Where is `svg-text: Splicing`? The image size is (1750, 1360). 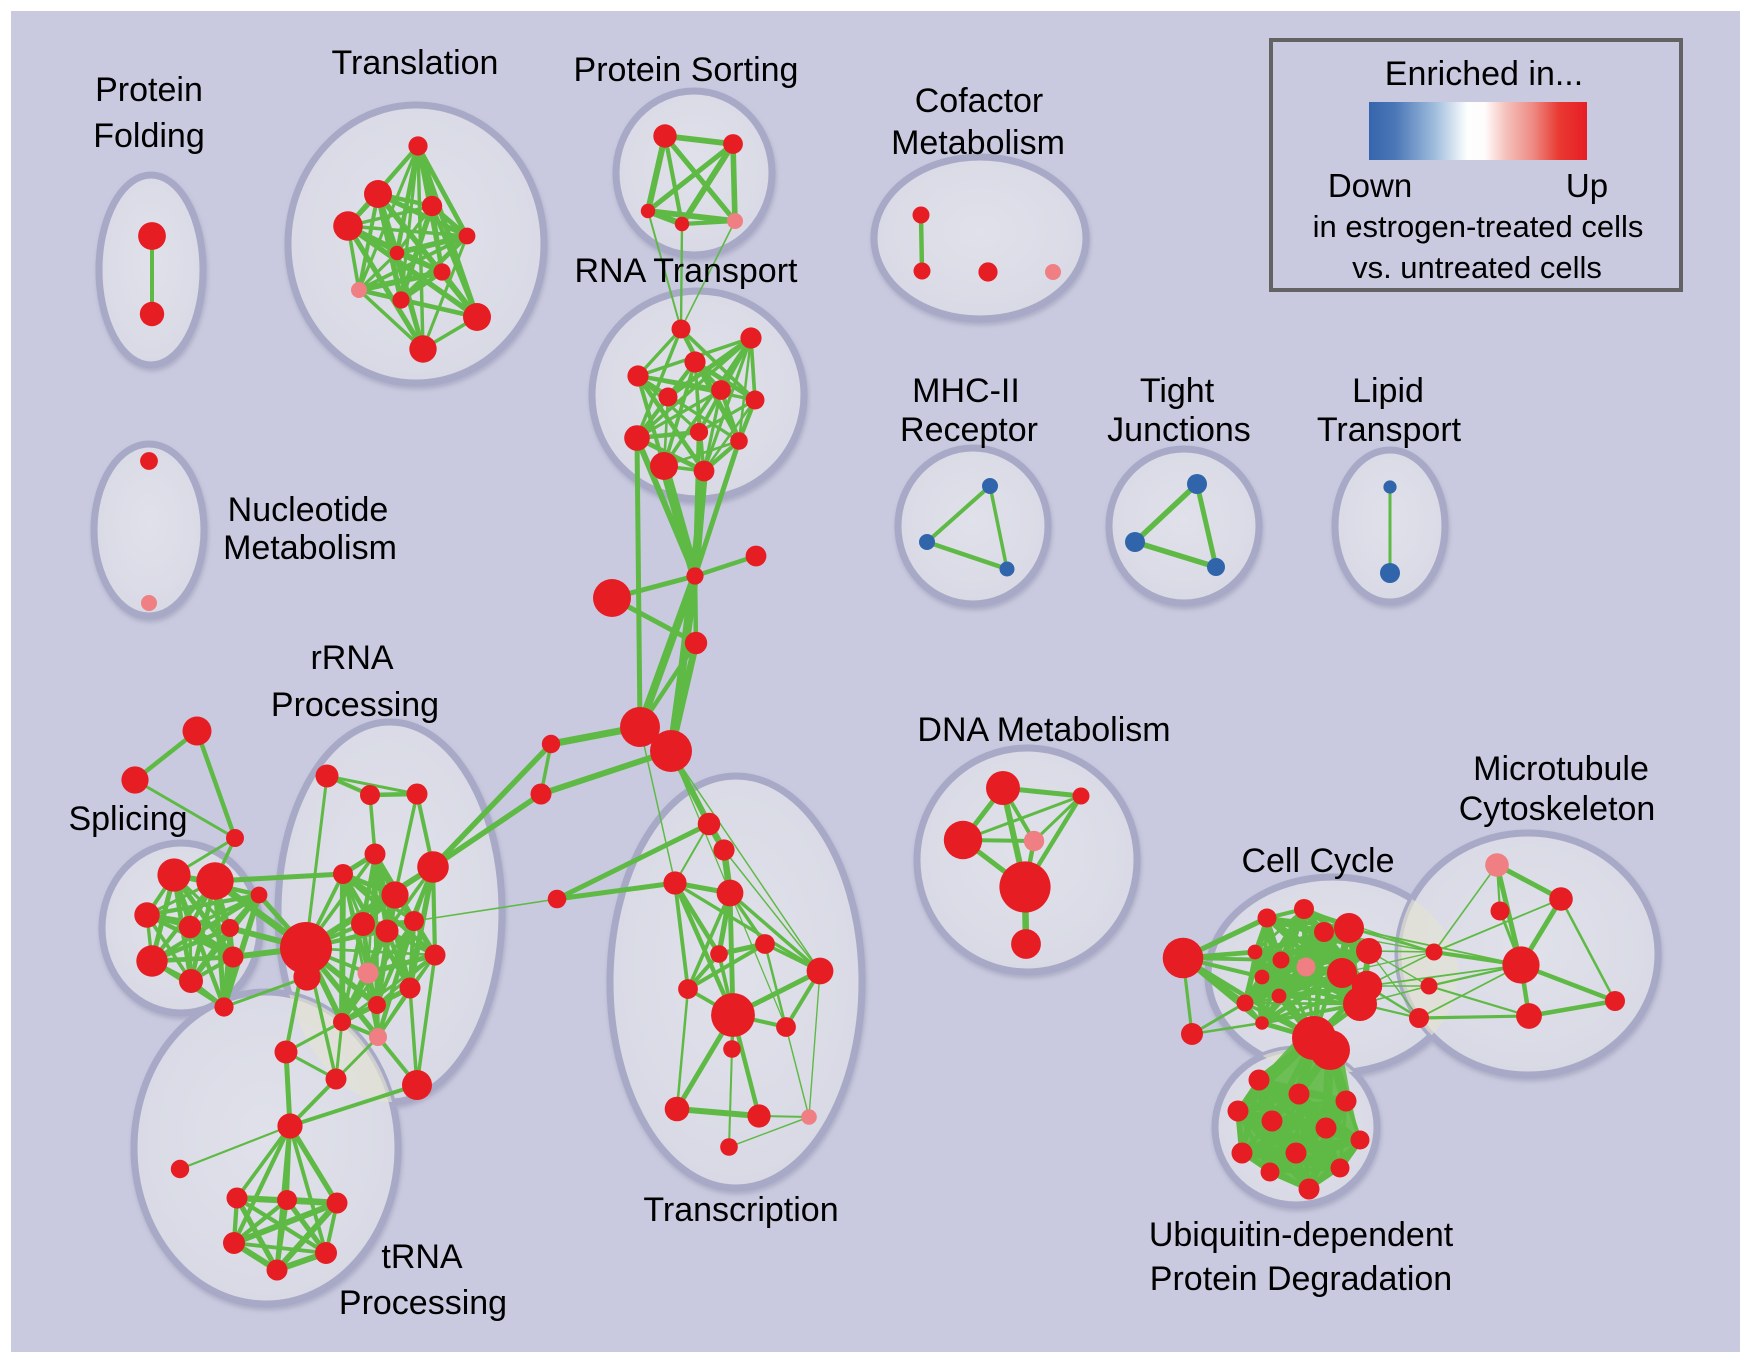
svg-text: Splicing is located at coordinates (127, 819).